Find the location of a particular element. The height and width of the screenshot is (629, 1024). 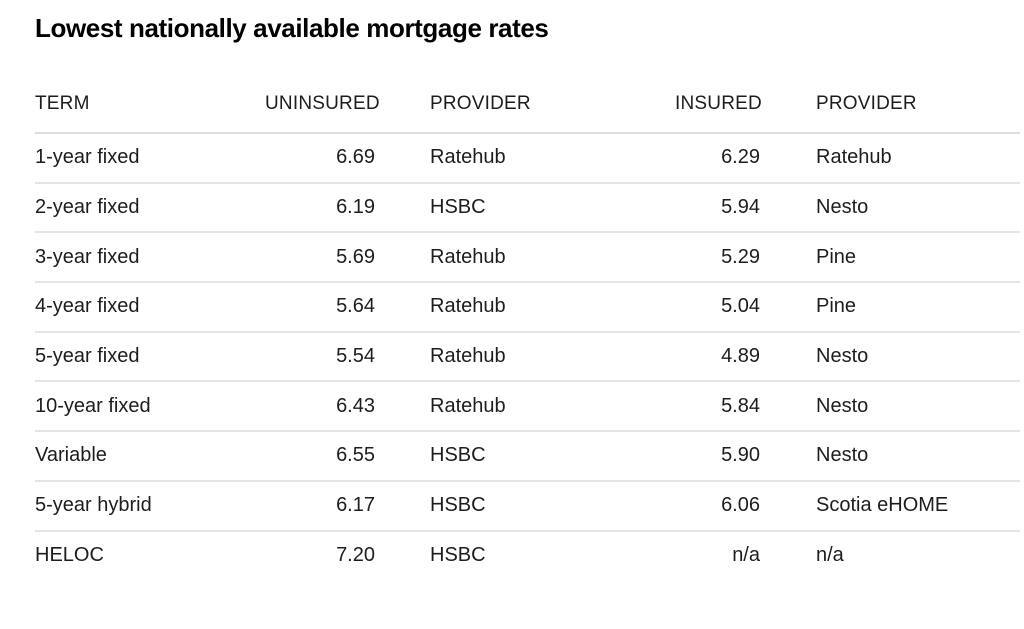

uninsured-rate-cell: 6.43 is located at coordinates (320, 407).